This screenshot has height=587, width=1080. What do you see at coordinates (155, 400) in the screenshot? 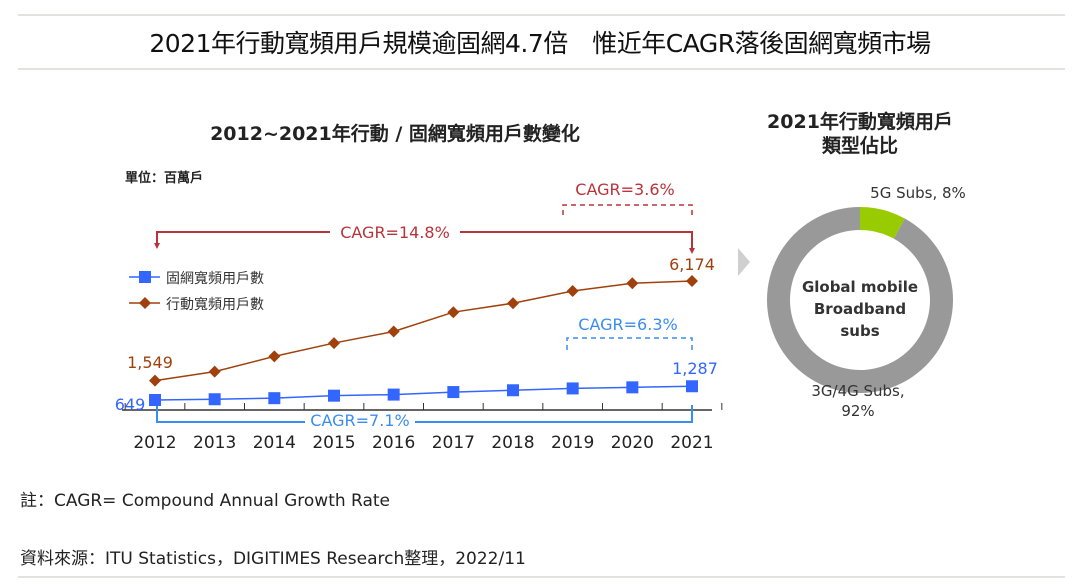
I see `fixed-point-2012` at bounding box center [155, 400].